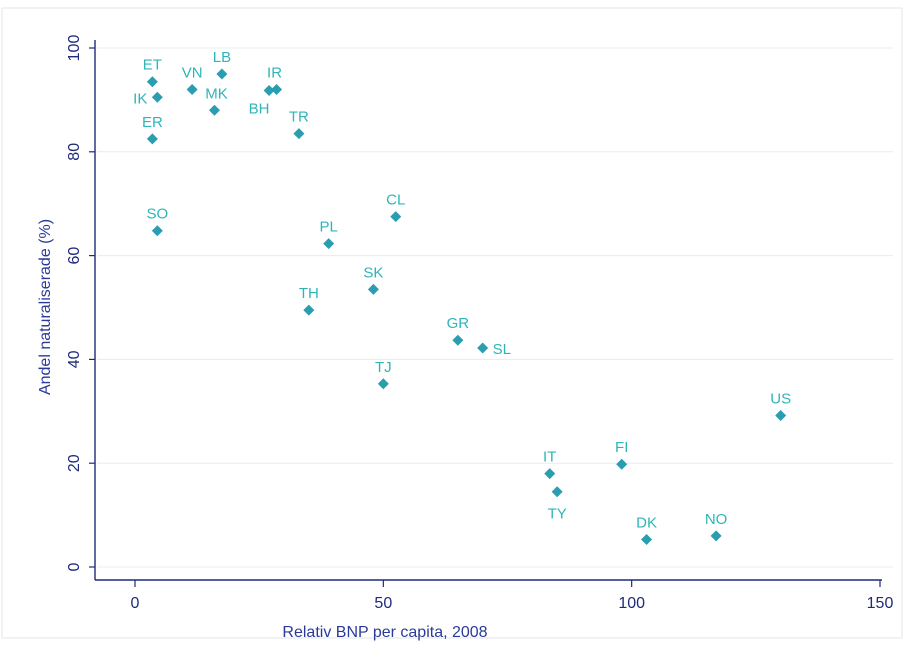 The image size is (905, 665). What do you see at coordinates (550, 474) in the screenshot?
I see `point-it` at bounding box center [550, 474].